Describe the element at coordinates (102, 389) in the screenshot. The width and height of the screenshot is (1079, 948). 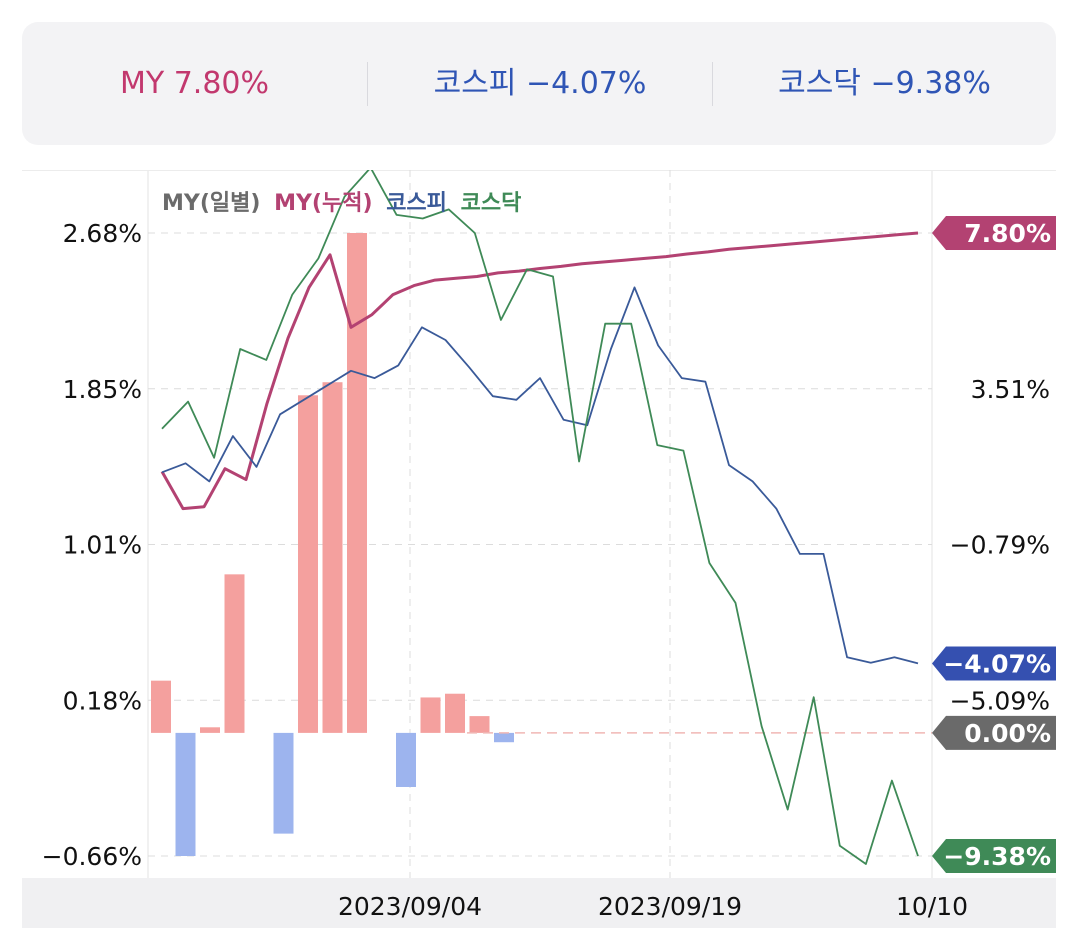
I see `left-axis-tick-label: 1.85%` at that location.